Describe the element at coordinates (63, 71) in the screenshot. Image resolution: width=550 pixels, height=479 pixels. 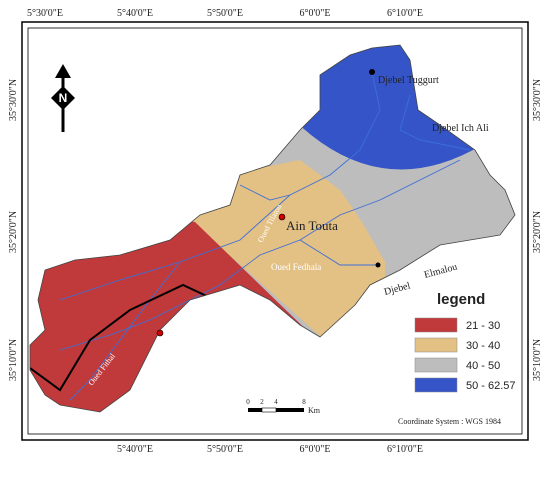
I see `arrow-head` at that location.